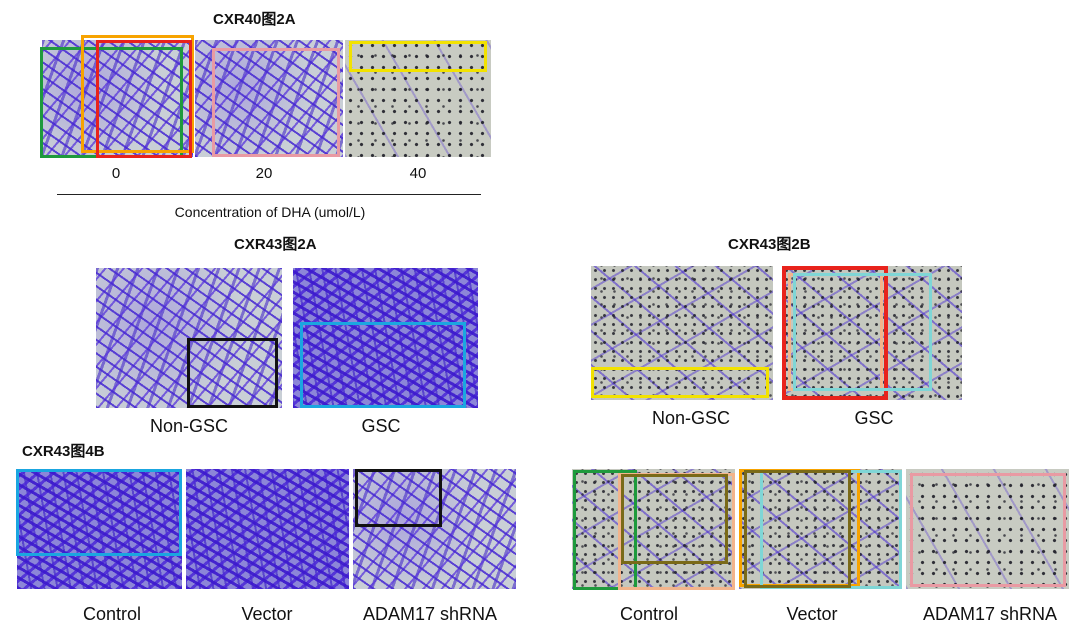 The width and height of the screenshot is (1080, 630). What do you see at coordinates (383, 365) in the screenshot?
I see `highlight-box-light-blue` at bounding box center [383, 365].